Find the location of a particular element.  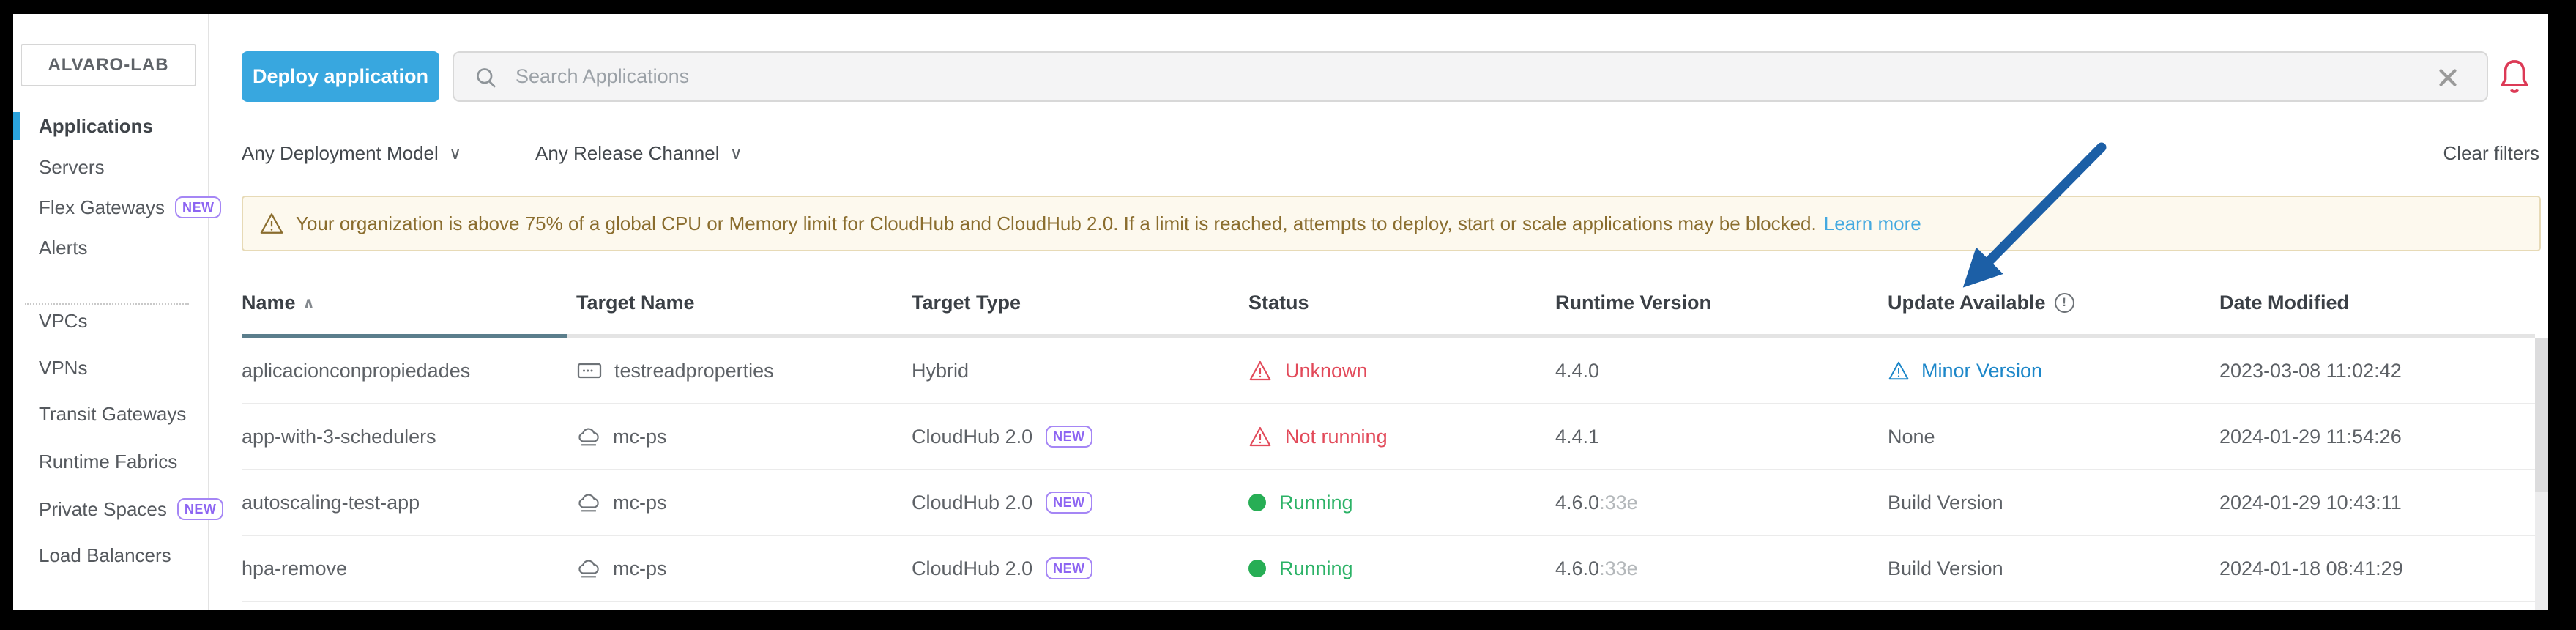

deploy-application-button: Deploy application is located at coordinates (340, 76).